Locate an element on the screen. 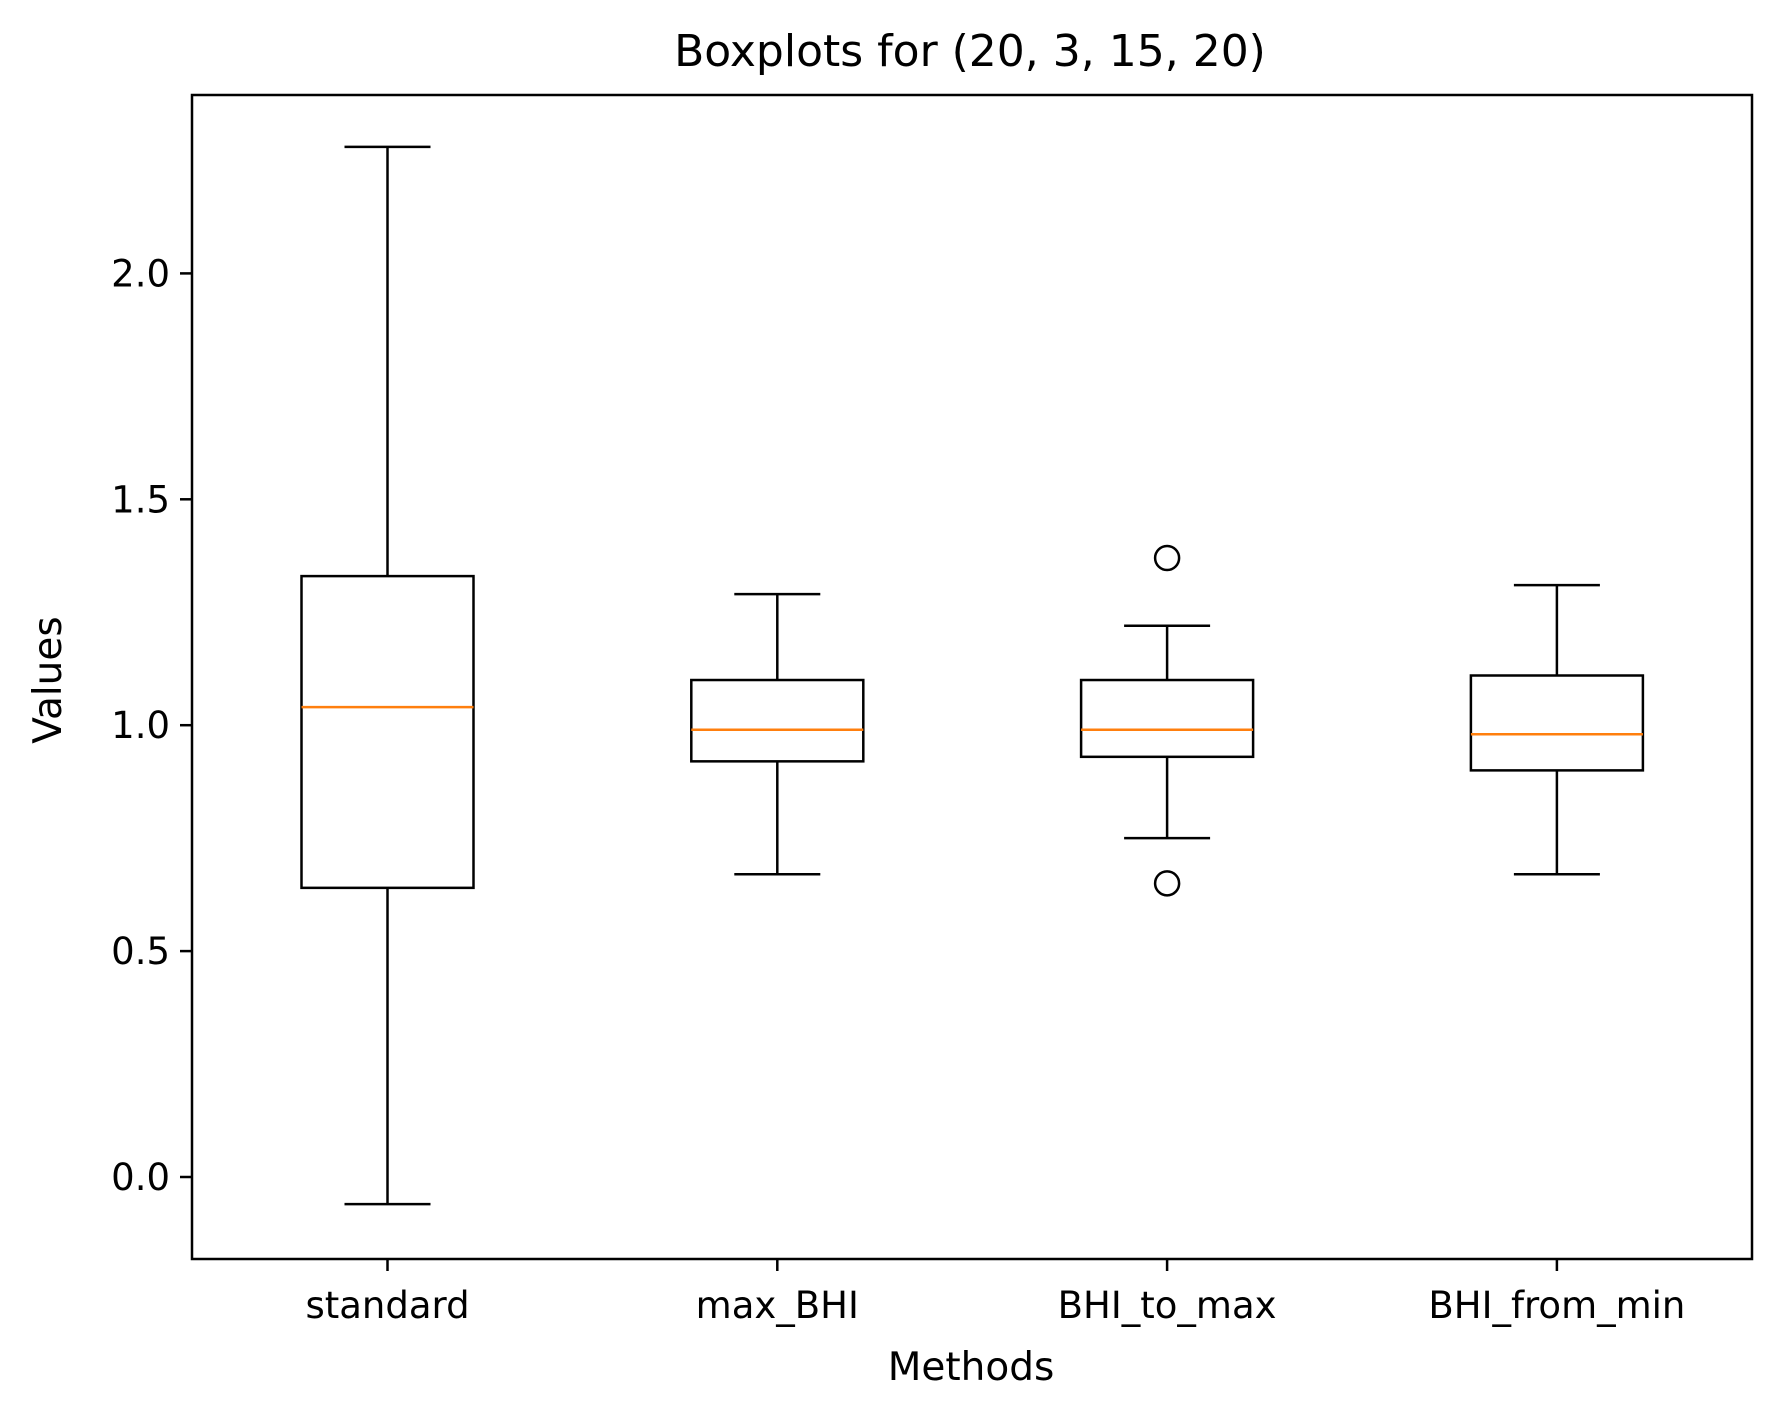 The width and height of the screenshot is (1772, 1415). y-tick-label: 1.5 is located at coordinates (140, 499).